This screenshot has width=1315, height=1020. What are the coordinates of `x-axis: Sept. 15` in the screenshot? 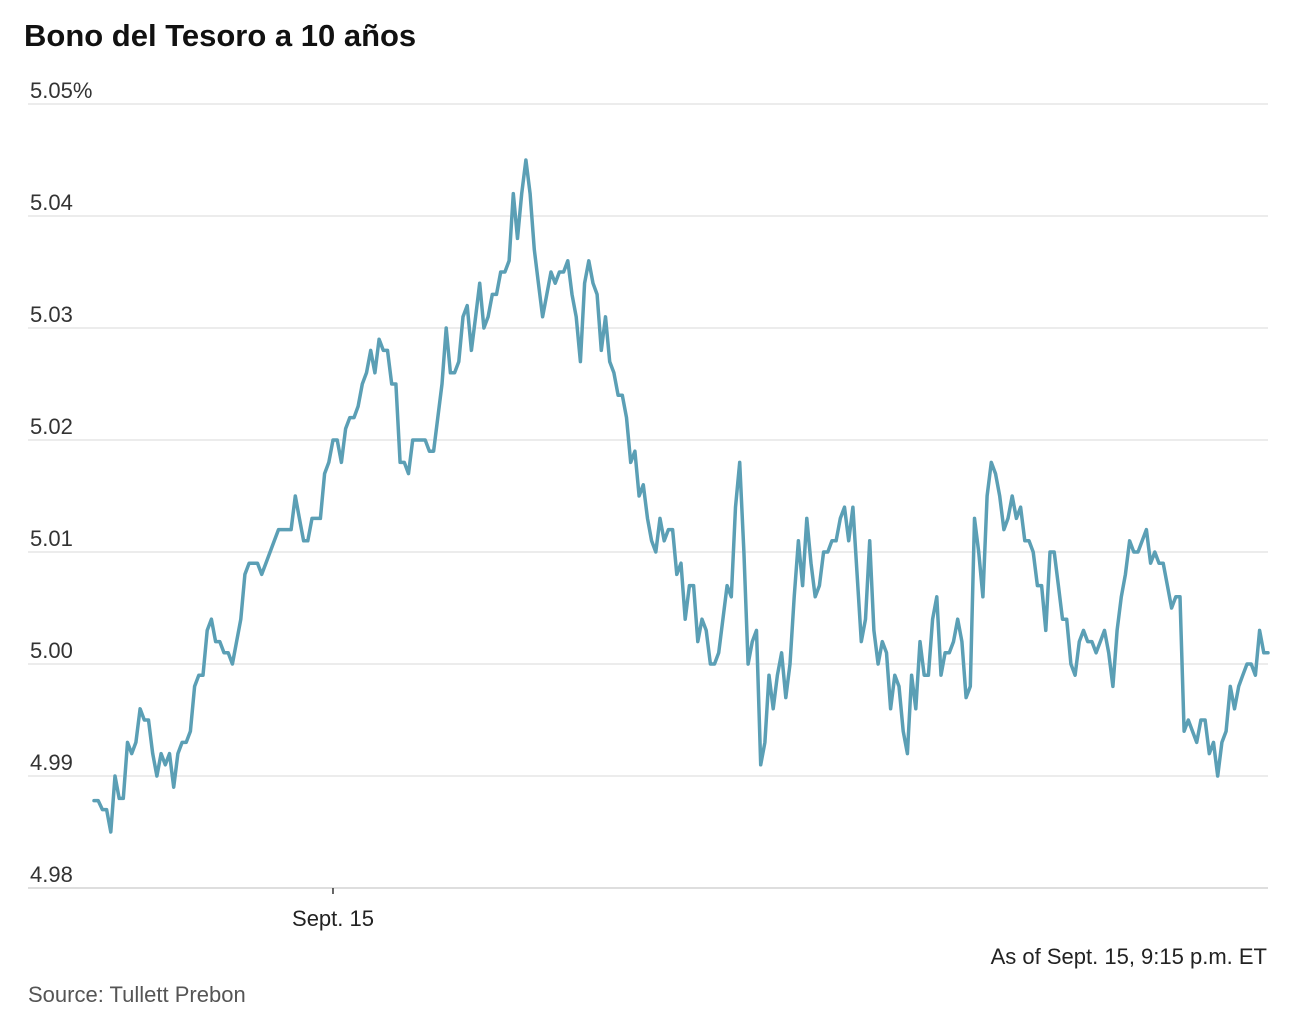 It's located at (333, 909).